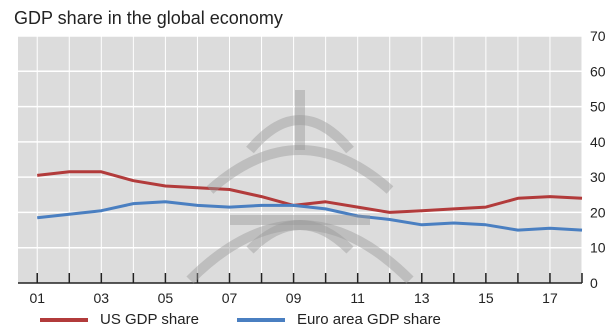 This screenshot has height=332, width=615. I want to click on x-tick-label-17: 17, so click(550, 298).